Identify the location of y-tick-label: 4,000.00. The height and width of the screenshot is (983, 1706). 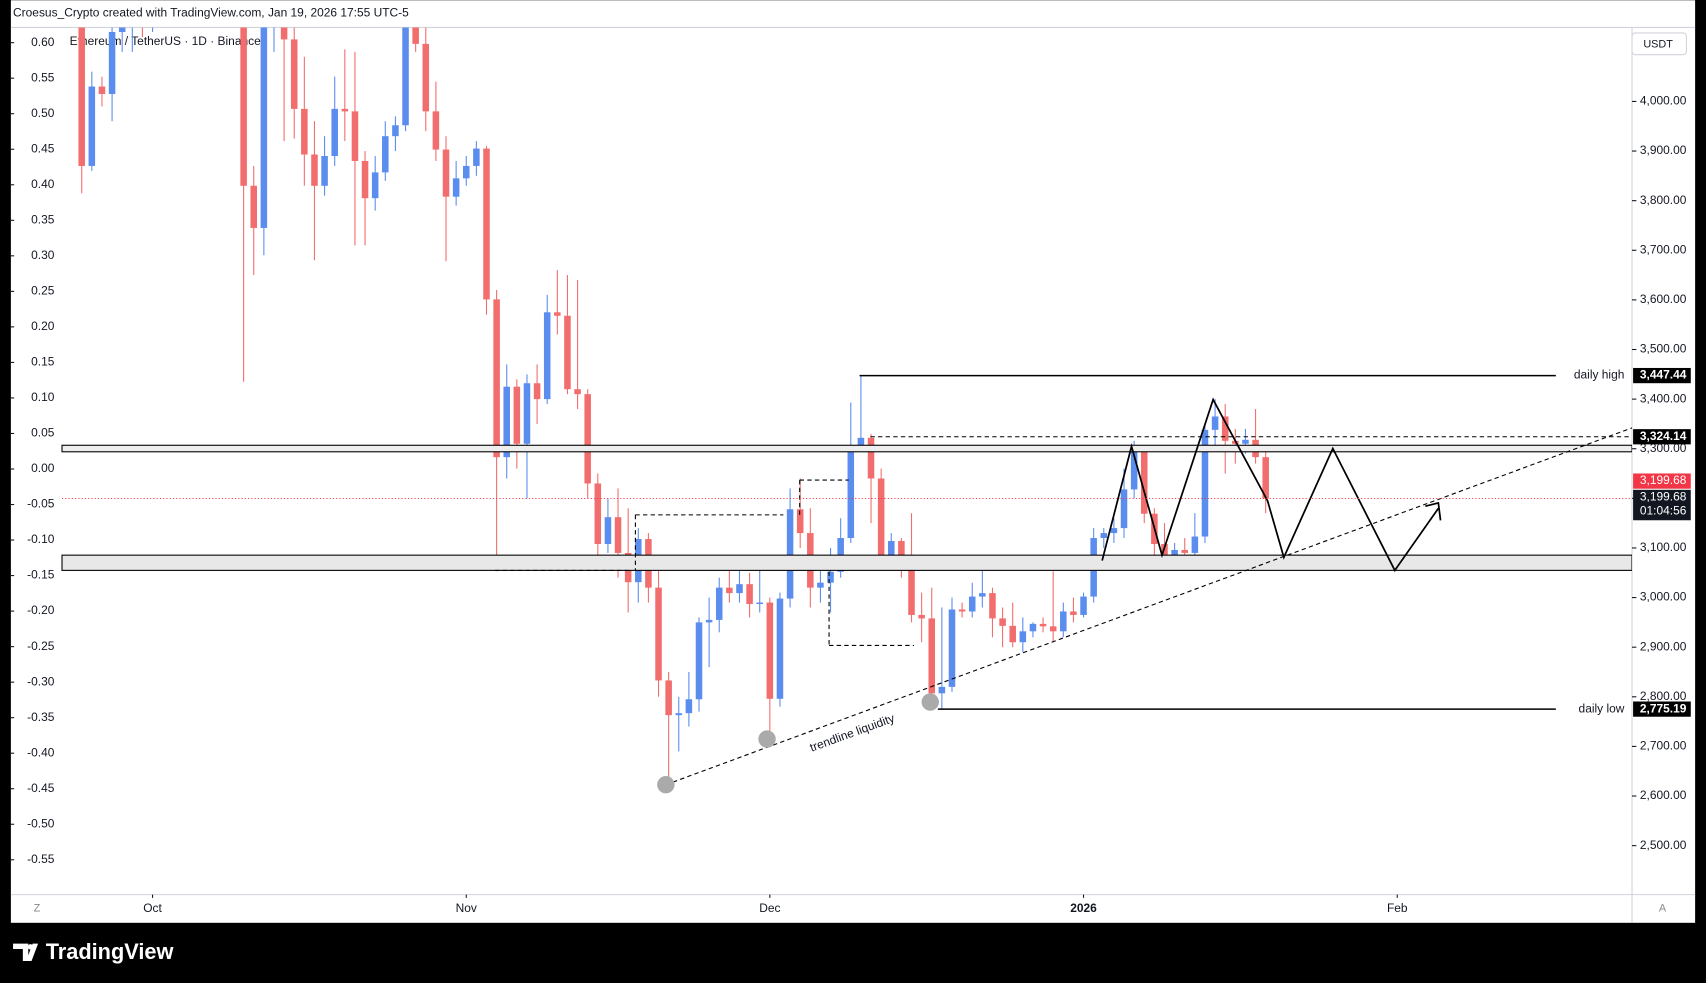
(1663, 101).